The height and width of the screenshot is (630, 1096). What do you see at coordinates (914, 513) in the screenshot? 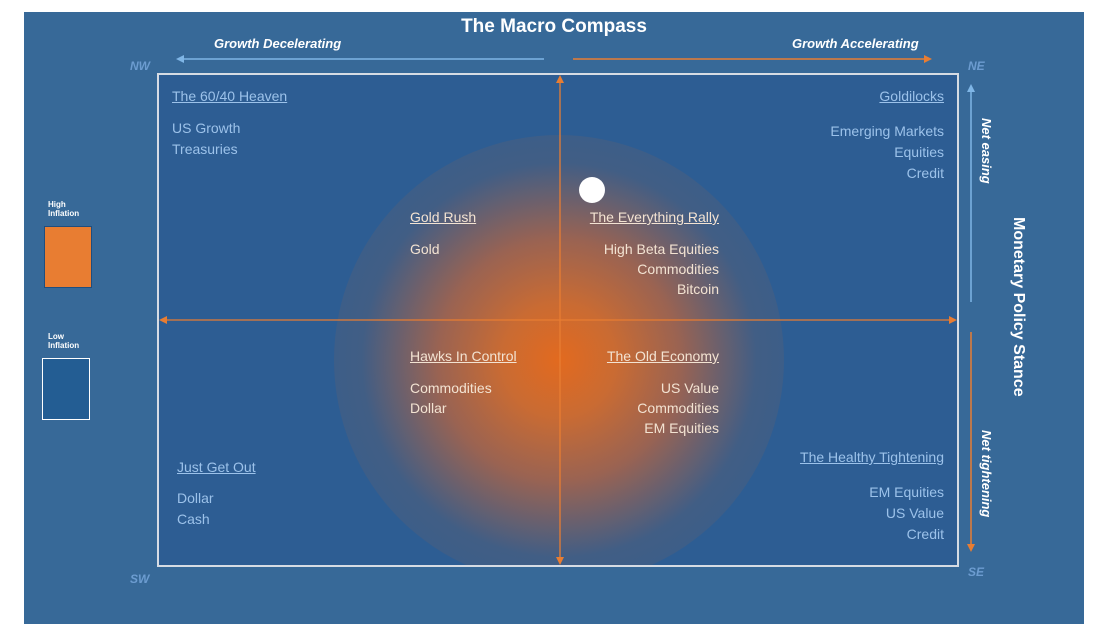
I see `quadrant-se-item: US Value` at bounding box center [914, 513].